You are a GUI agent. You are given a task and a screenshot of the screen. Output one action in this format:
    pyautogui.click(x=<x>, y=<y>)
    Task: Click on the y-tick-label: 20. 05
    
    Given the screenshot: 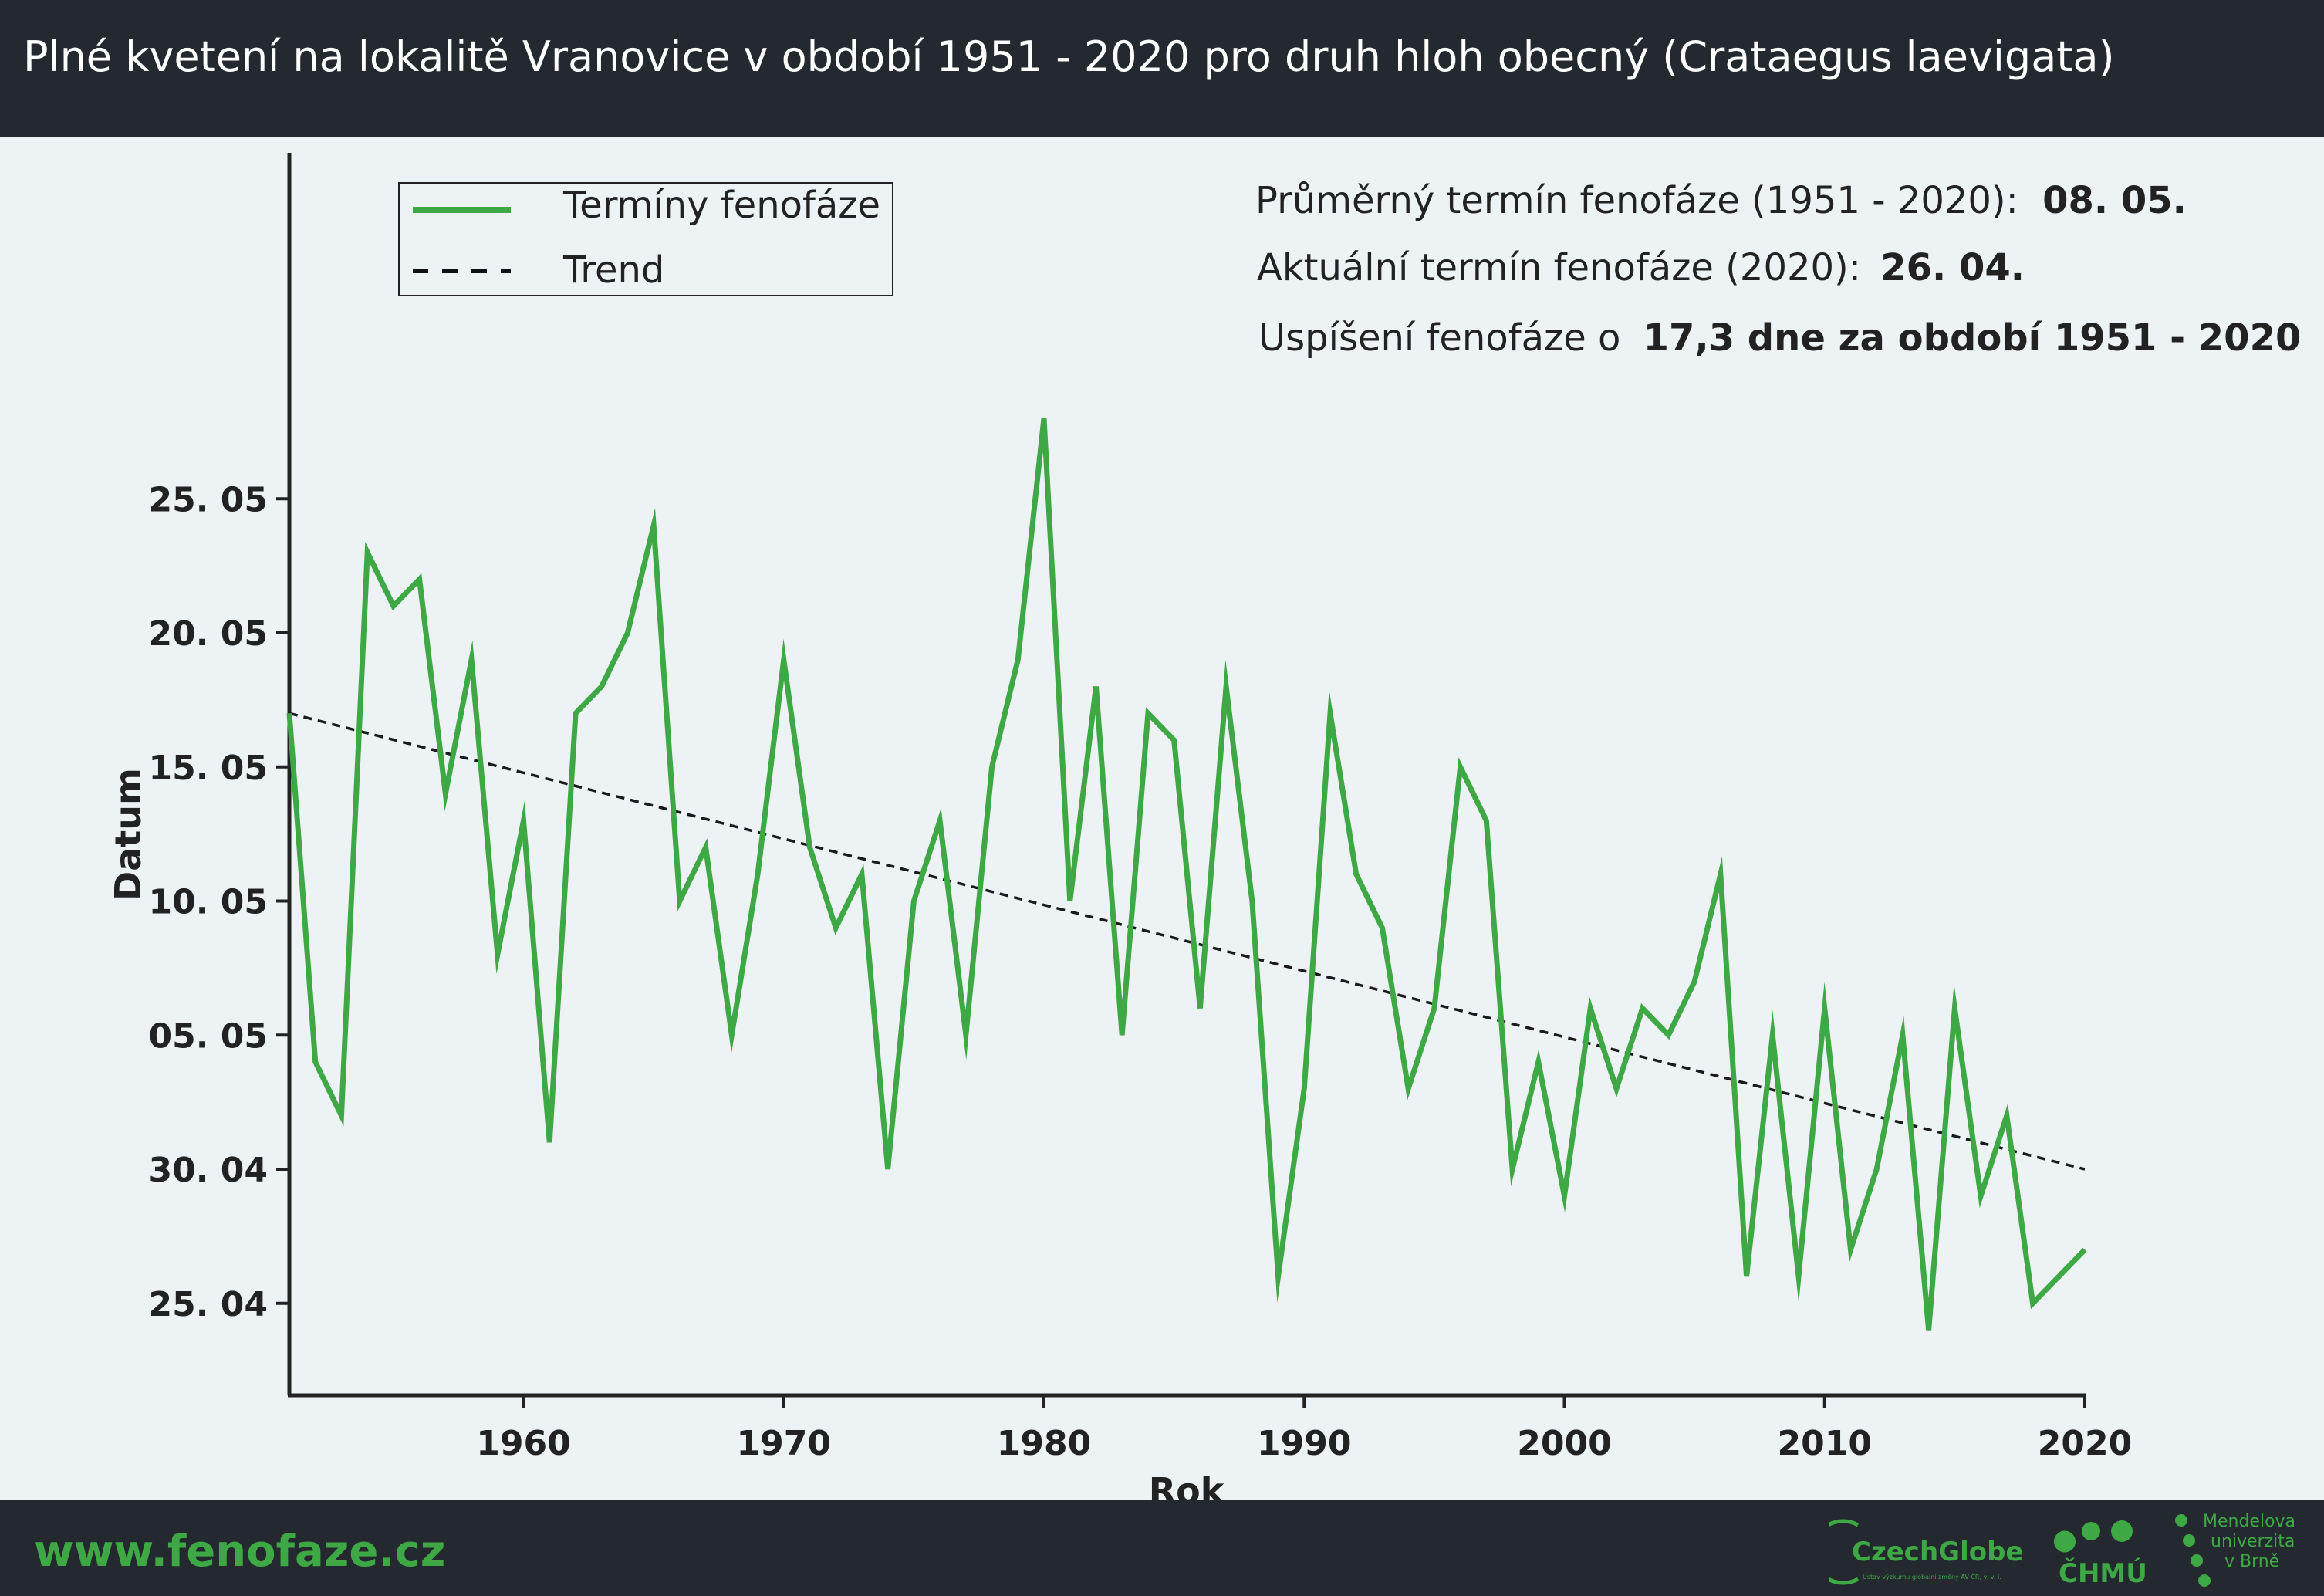 What is the action you would take?
    pyautogui.click(x=209, y=634)
    